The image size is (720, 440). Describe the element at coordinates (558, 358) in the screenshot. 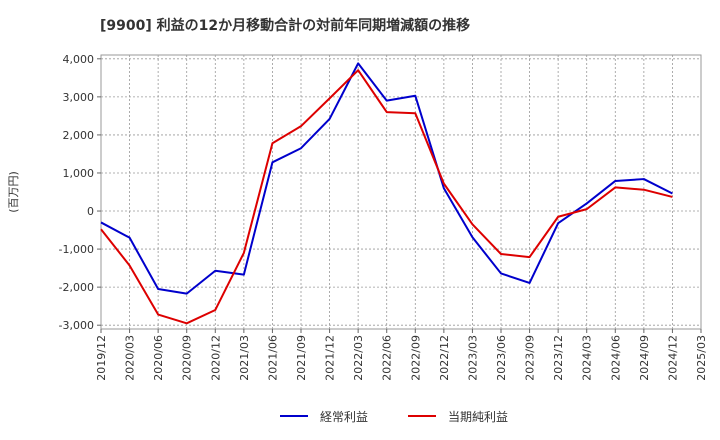

I see `x-tick-label: 2023/12` at that location.